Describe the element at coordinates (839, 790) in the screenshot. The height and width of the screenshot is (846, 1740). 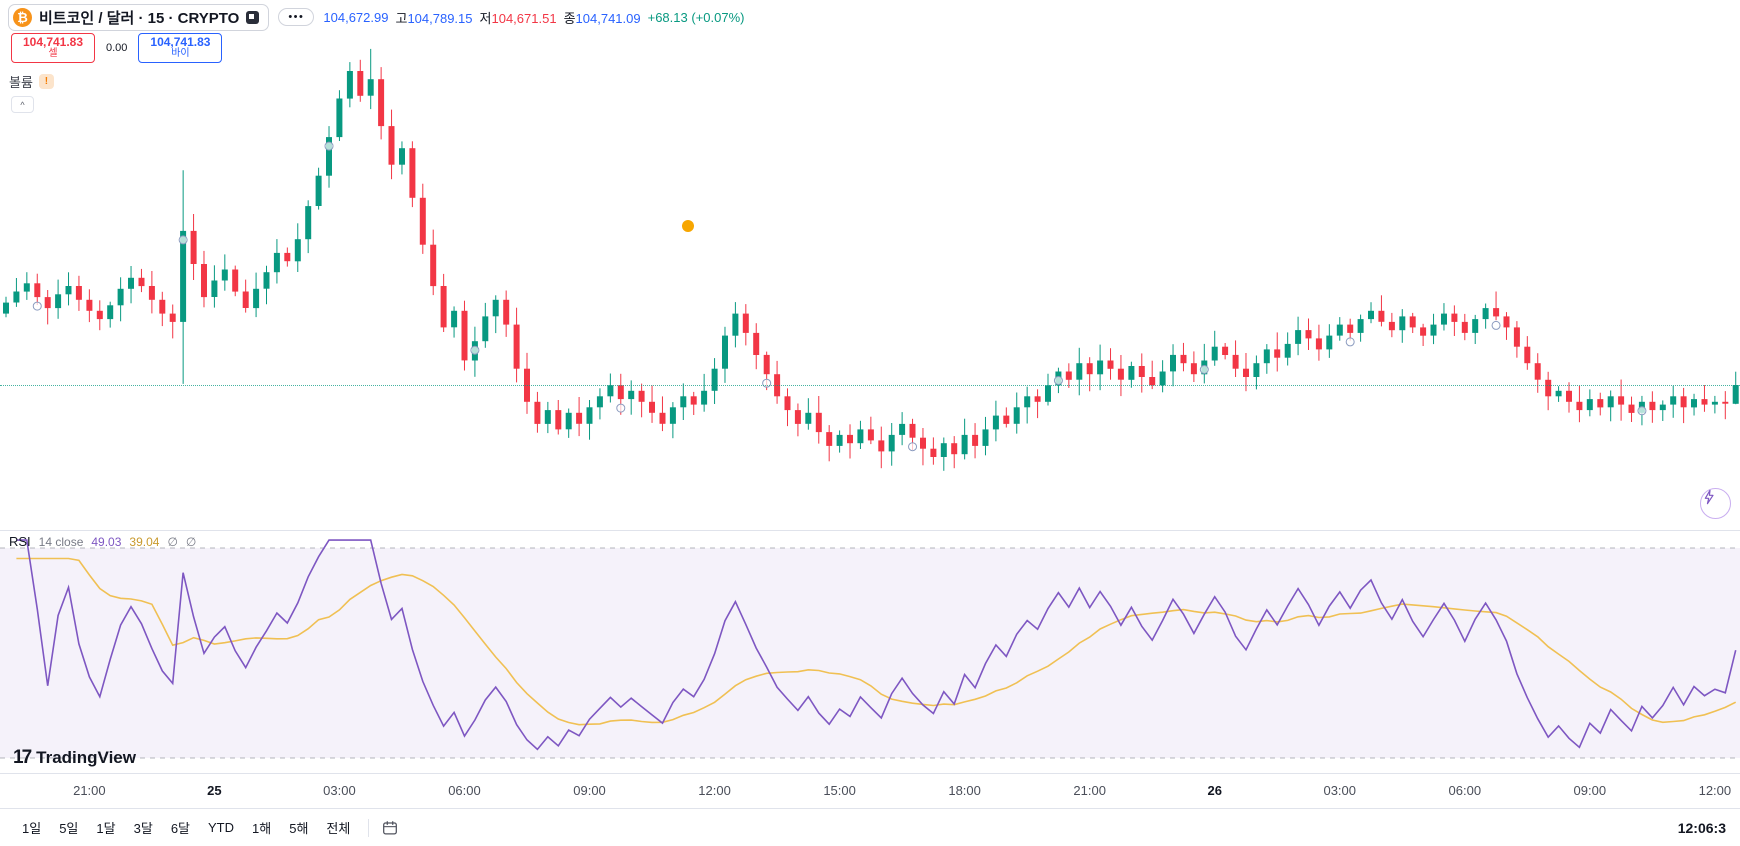
I see `time-label: 15:00` at that location.